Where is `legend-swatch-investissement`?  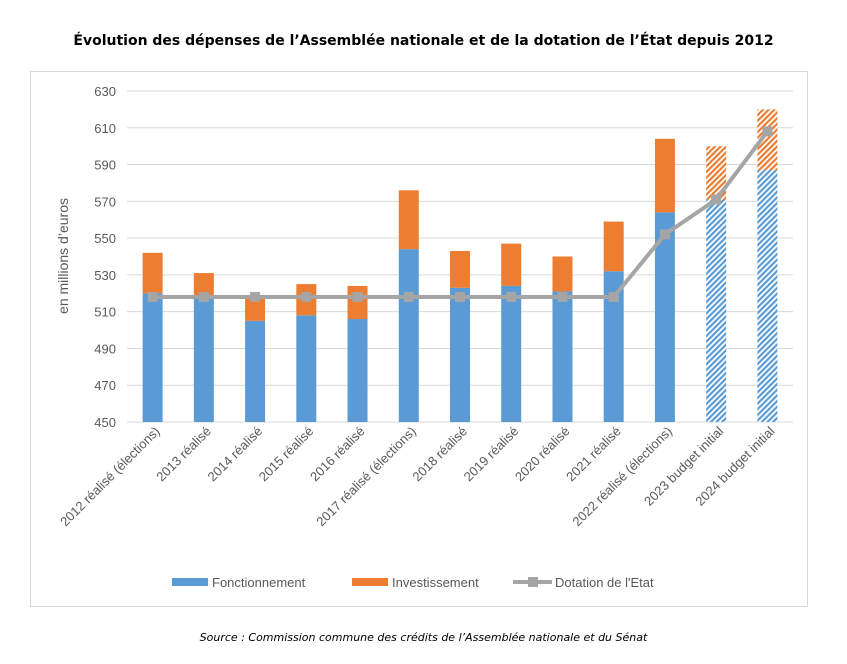 legend-swatch-investissement is located at coordinates (370, 582).